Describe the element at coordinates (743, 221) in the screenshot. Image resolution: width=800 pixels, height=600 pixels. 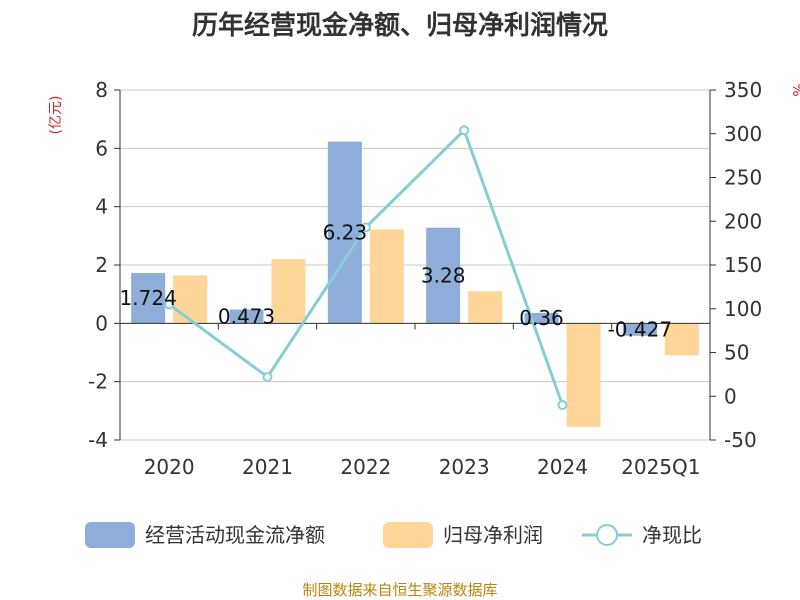
I see `right-tick-label: 200` at that location.